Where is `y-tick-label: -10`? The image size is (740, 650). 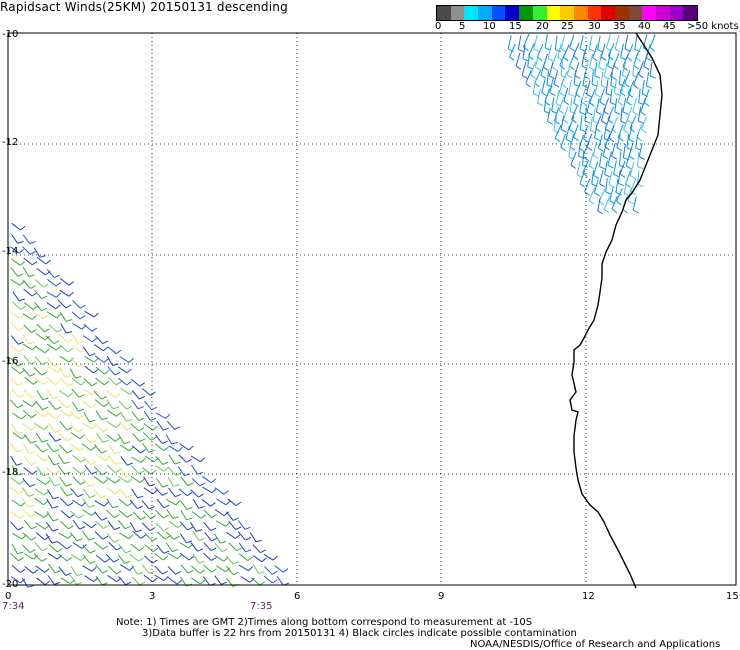
y-tick-label: -10 is located at coordinates (10, 34).